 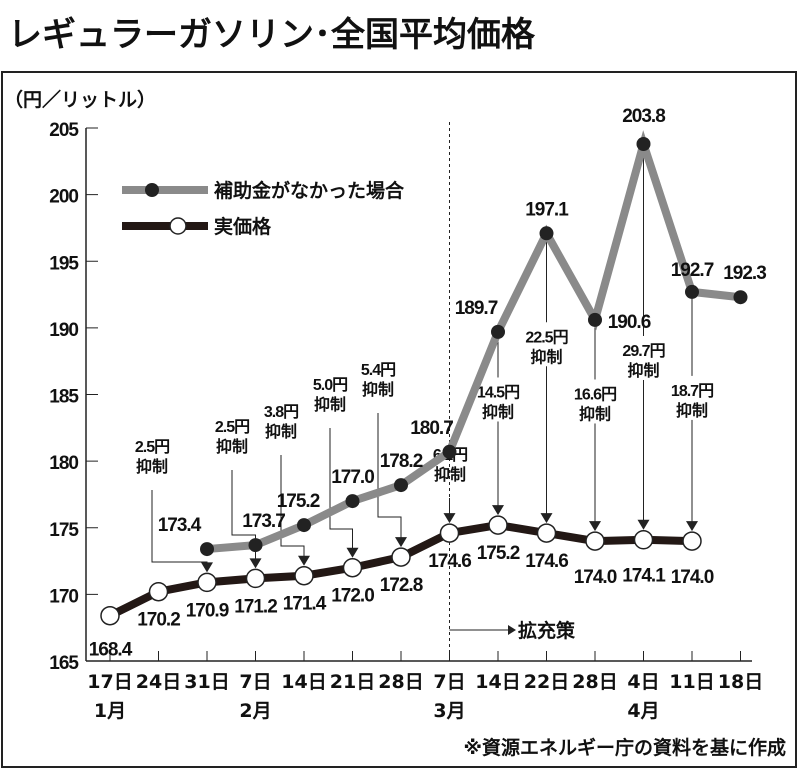 I want to click on x-tick-label: 18日, so click(x=740, y=682).